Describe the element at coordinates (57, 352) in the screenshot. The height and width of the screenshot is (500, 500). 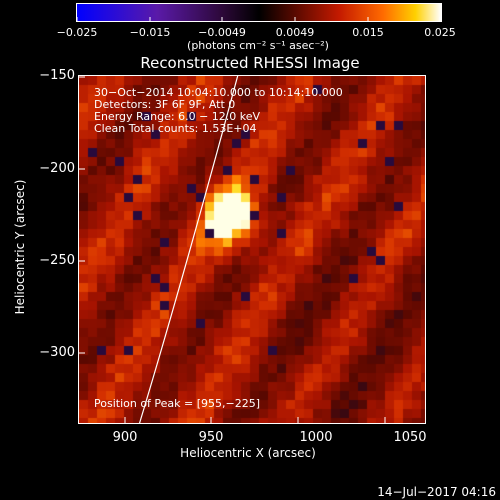
I see `y-tick-label: −300` at that location.